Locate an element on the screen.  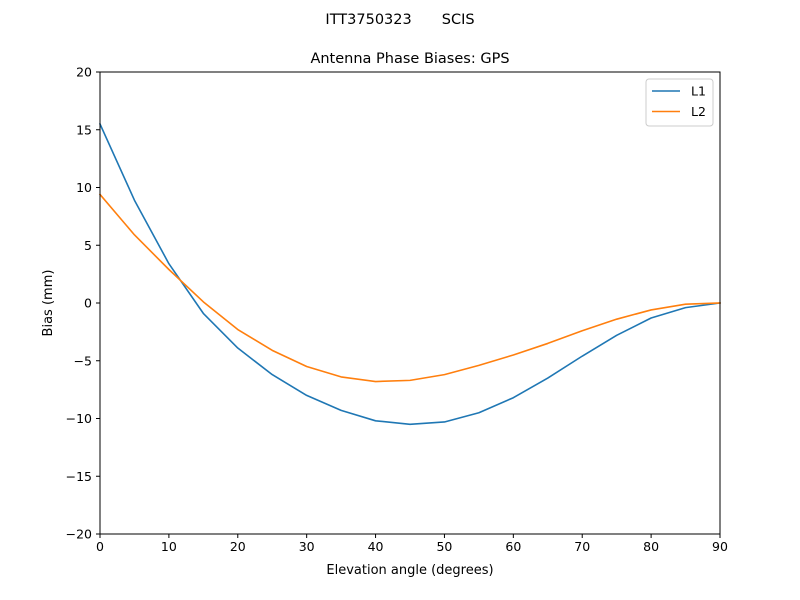
x-tick-label: 0 is located at coordinates (100, 546).